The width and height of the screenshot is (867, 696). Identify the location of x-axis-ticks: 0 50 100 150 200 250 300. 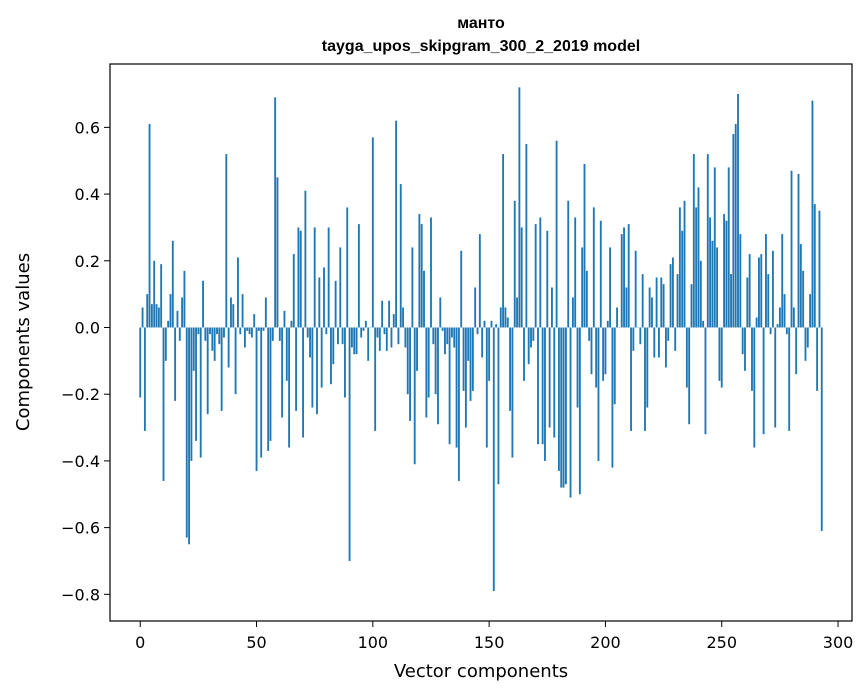
(494, 636).